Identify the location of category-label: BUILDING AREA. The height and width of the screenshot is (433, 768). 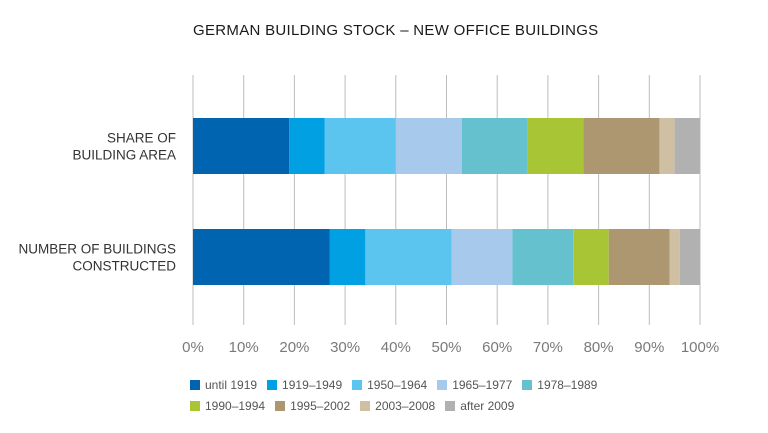
(124, 155).